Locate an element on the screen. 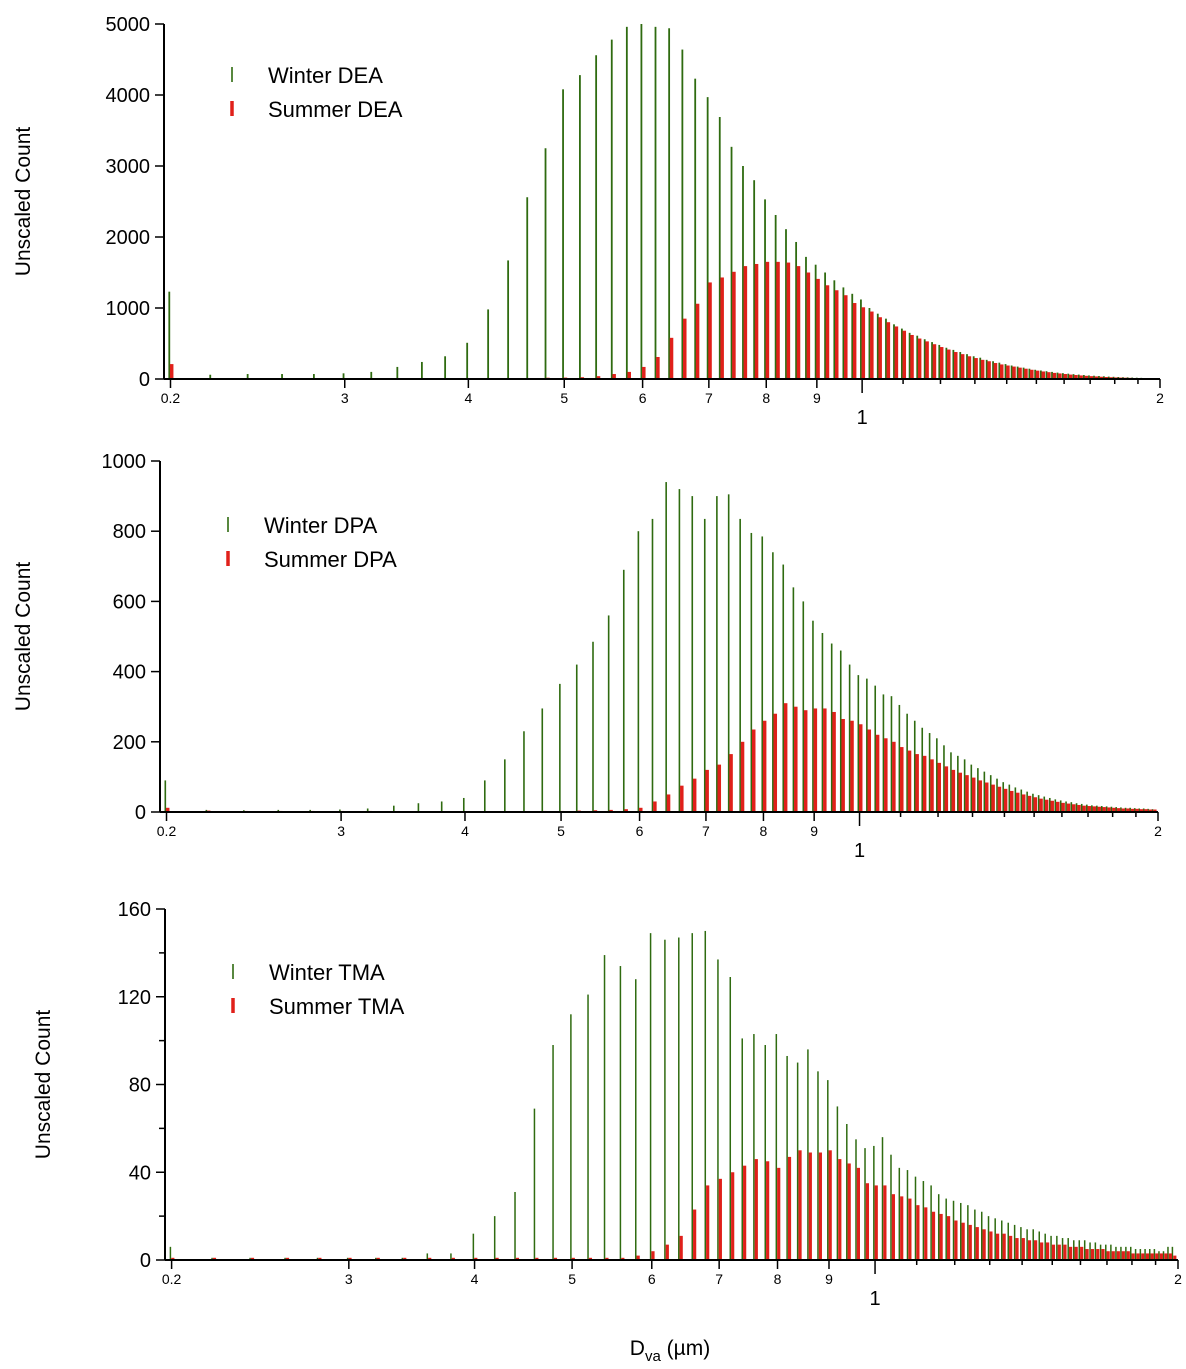 This screenshot has height=1369, width=1186. y-tick-label: 3000 is located at coordinates (128, 167).